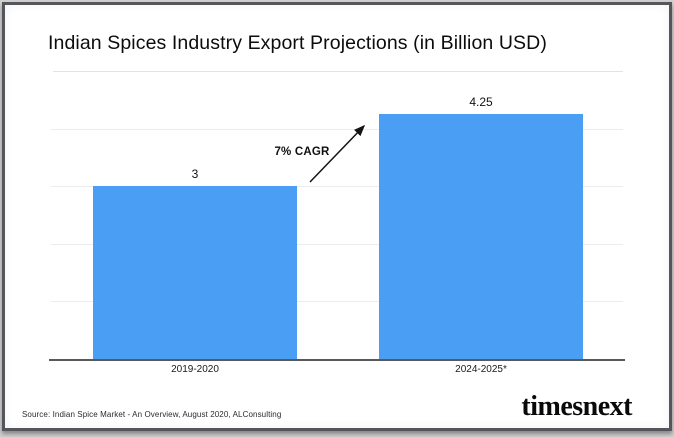 The image size is (674, 437). What do you see at coordinates (337, 153) in the screenshot?
I see `growth-arrow-icon` at bounding box center [337, 153].